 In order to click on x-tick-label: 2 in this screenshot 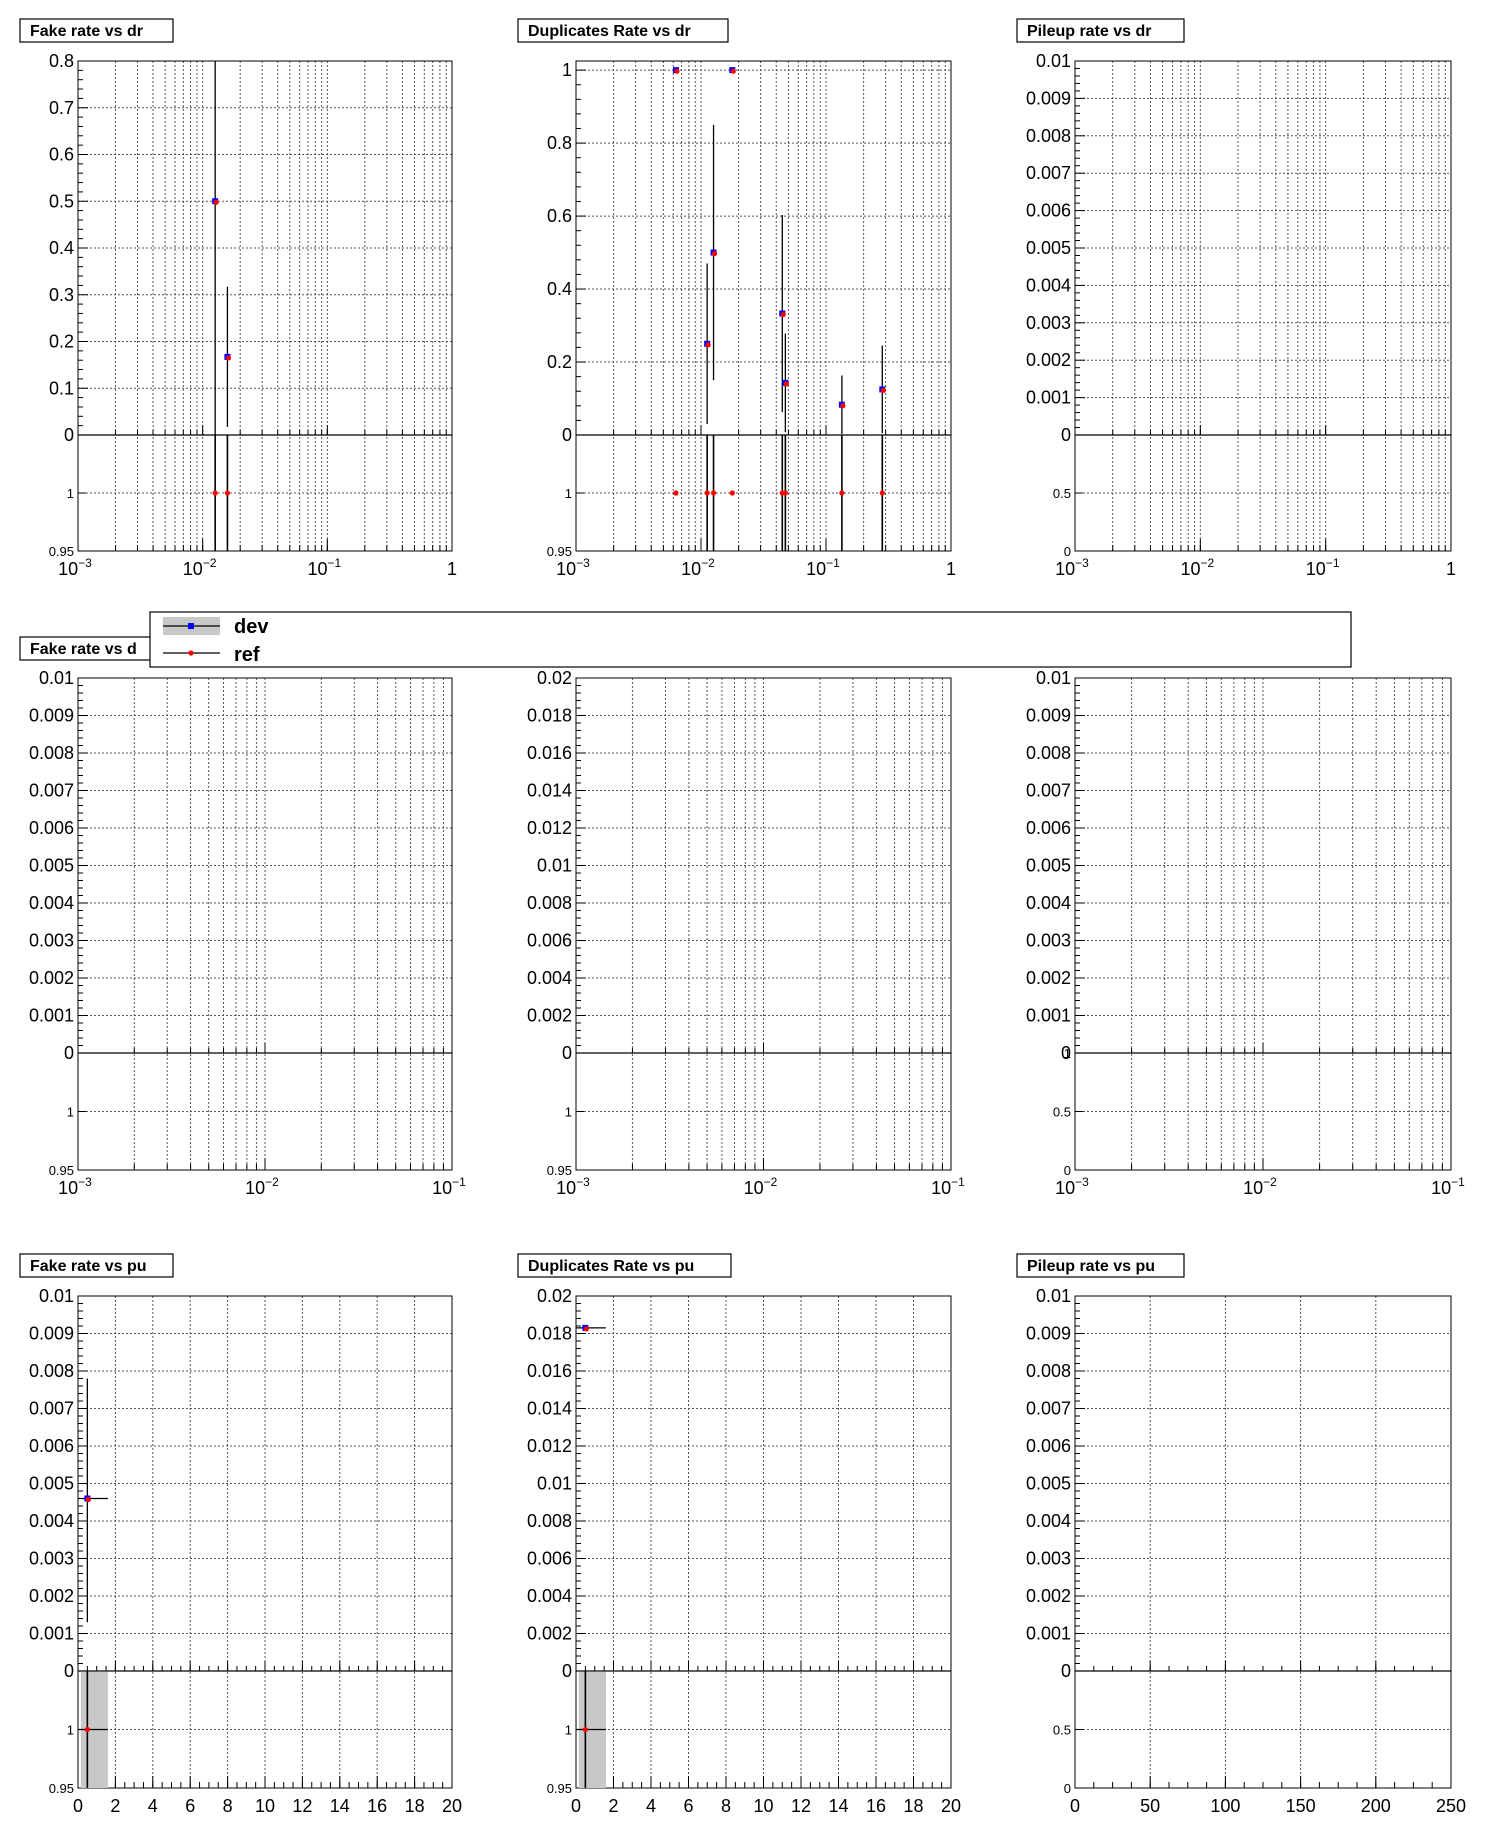, I will do `click(613, 1806)`.